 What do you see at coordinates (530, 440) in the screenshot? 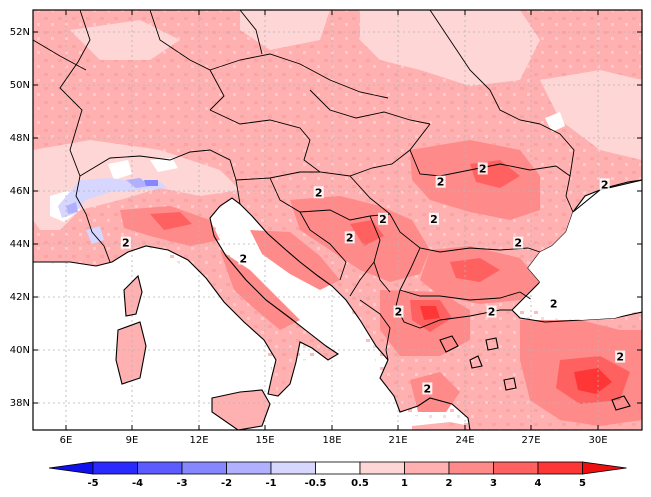
I see `lon-label: 27E` at bounding box center [530, 440].